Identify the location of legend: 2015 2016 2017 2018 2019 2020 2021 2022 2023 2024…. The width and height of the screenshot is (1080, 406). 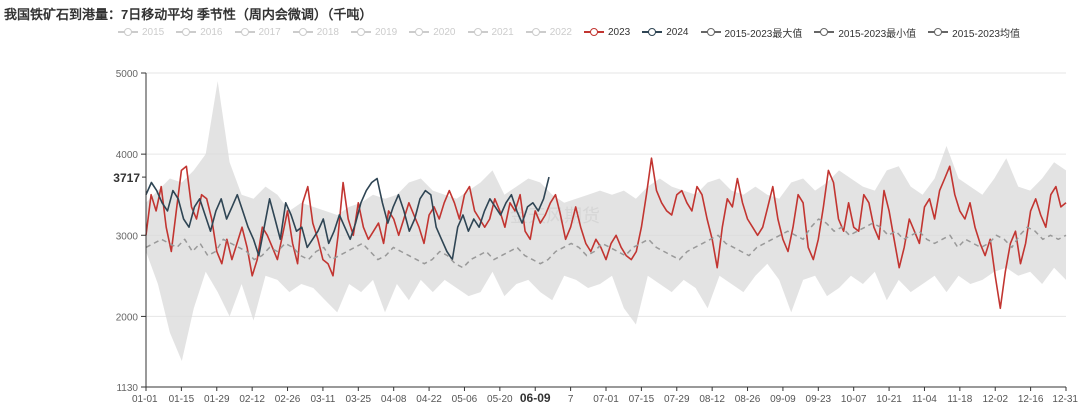
(569, 32).